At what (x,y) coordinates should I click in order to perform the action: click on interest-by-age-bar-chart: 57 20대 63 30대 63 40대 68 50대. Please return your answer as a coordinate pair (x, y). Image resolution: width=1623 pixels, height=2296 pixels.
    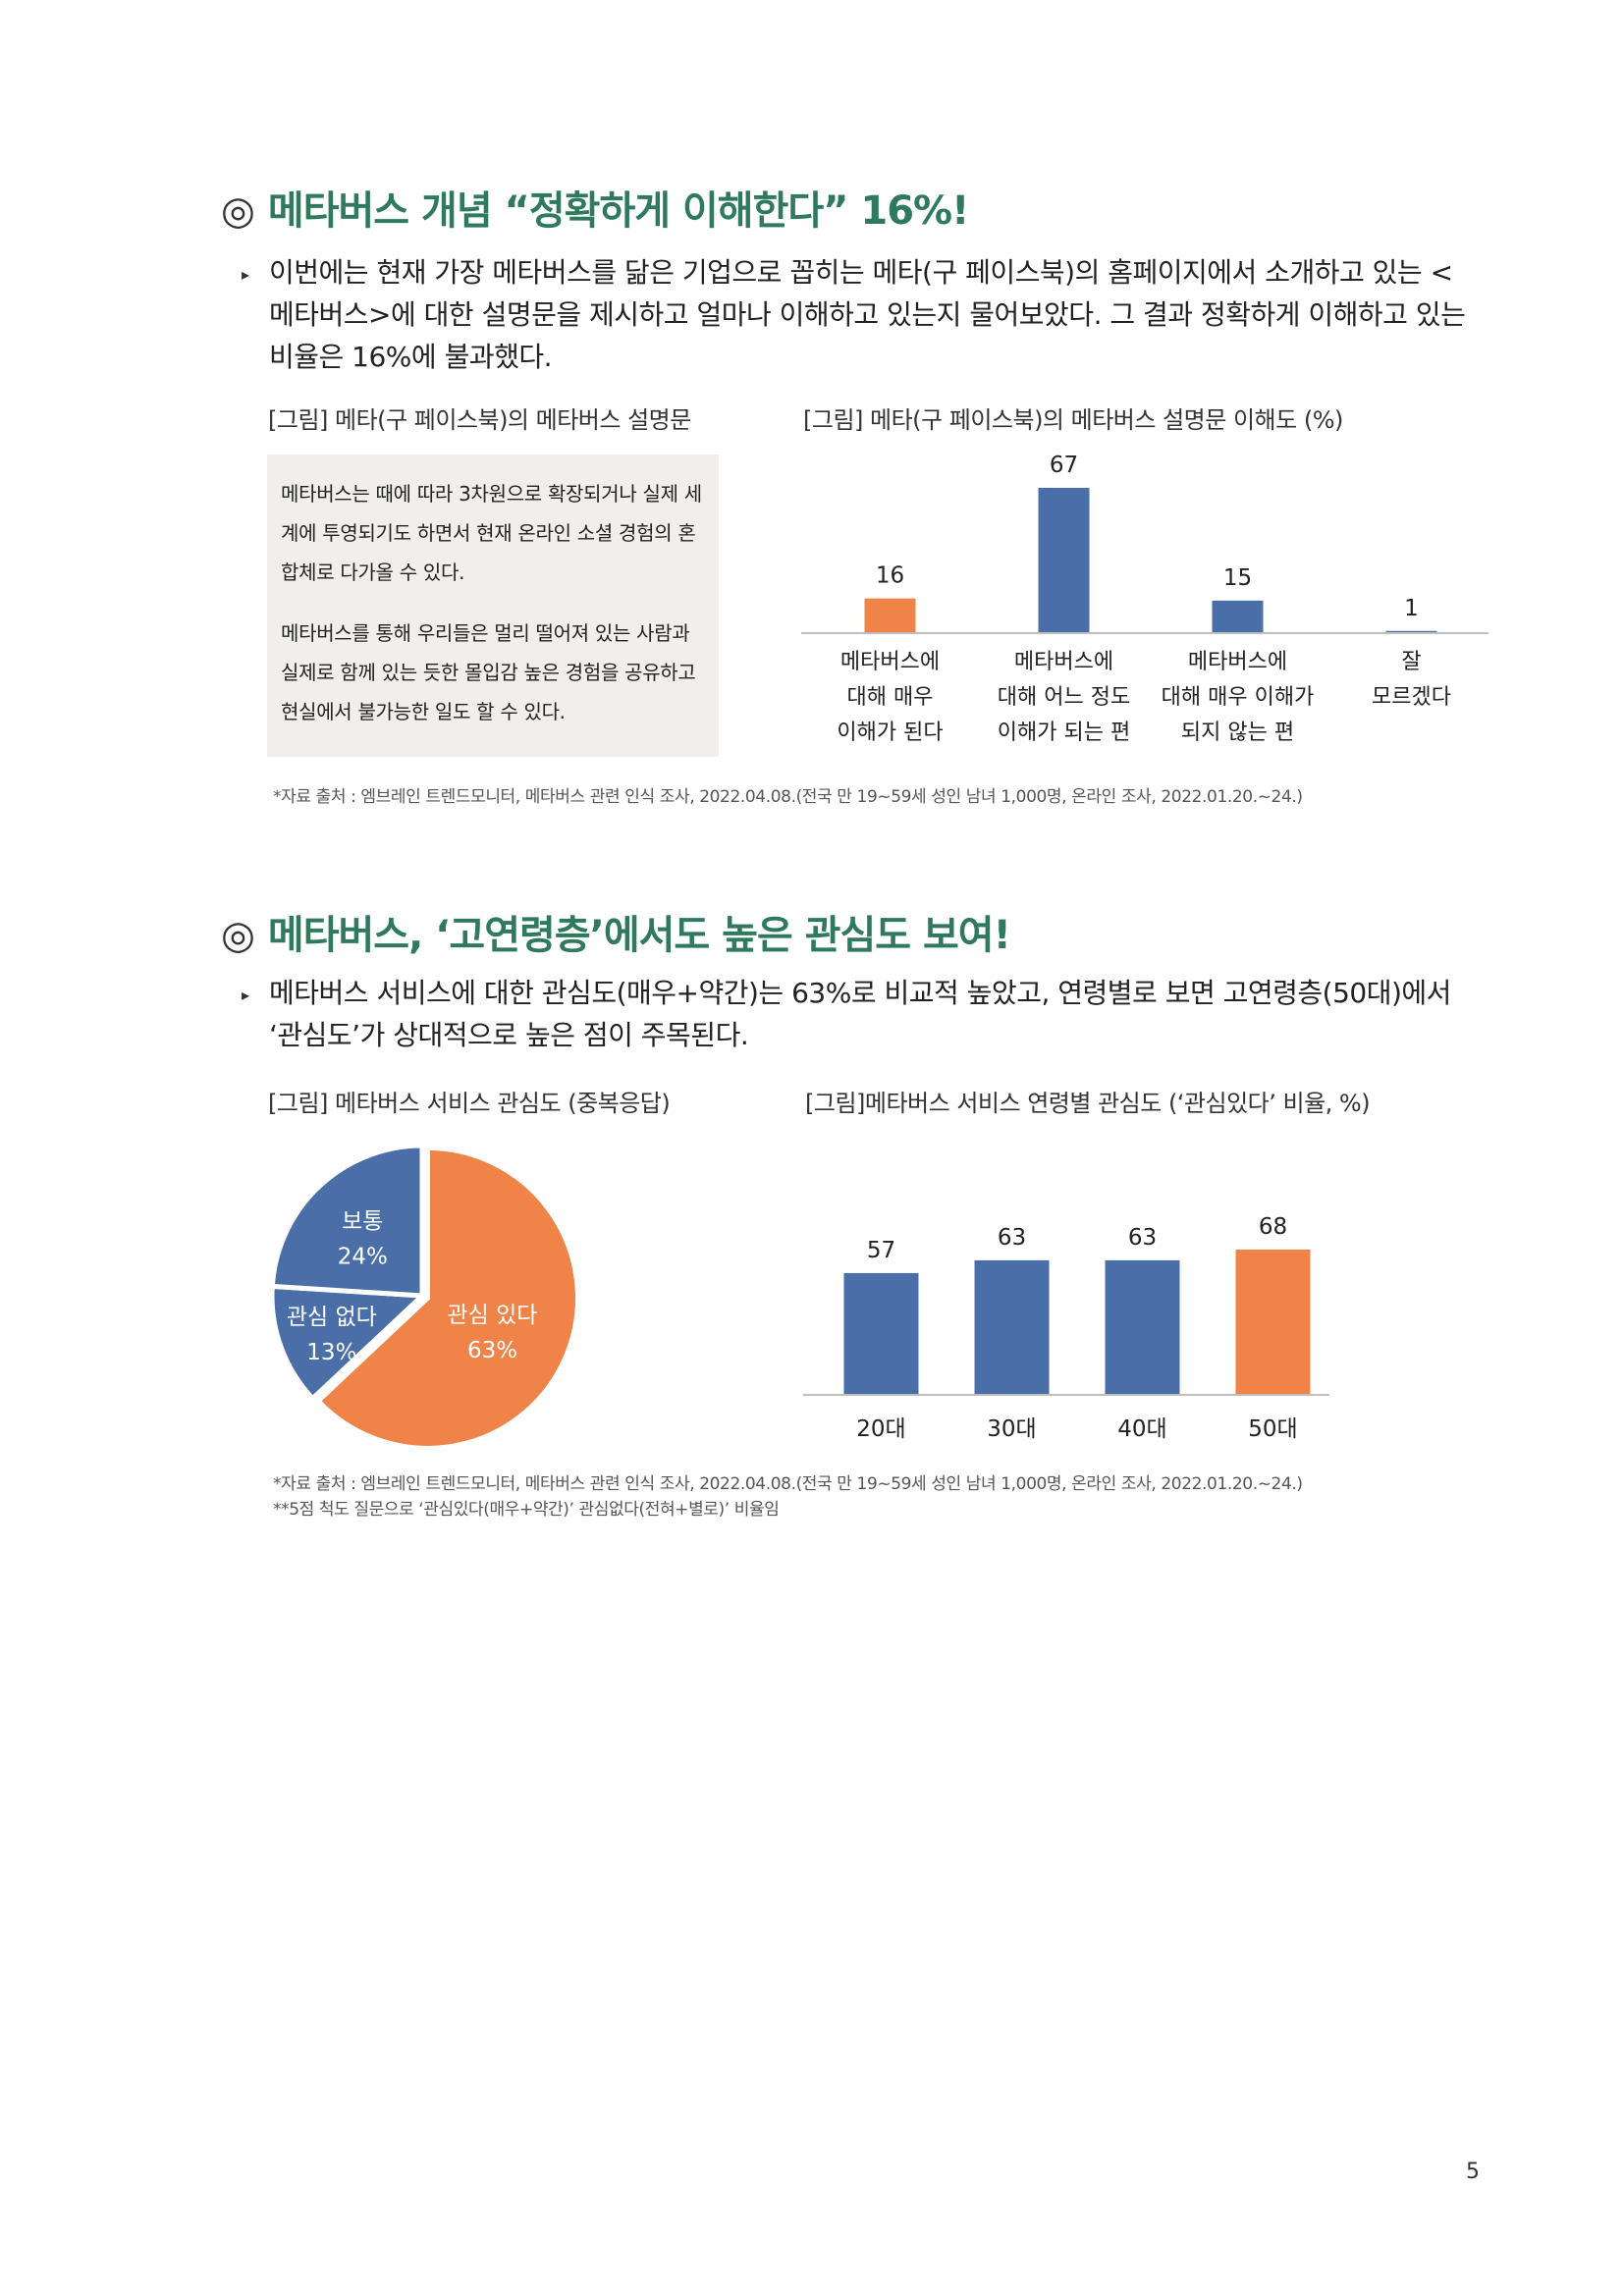
    Looking at the image, I should click on (1066, 1328).